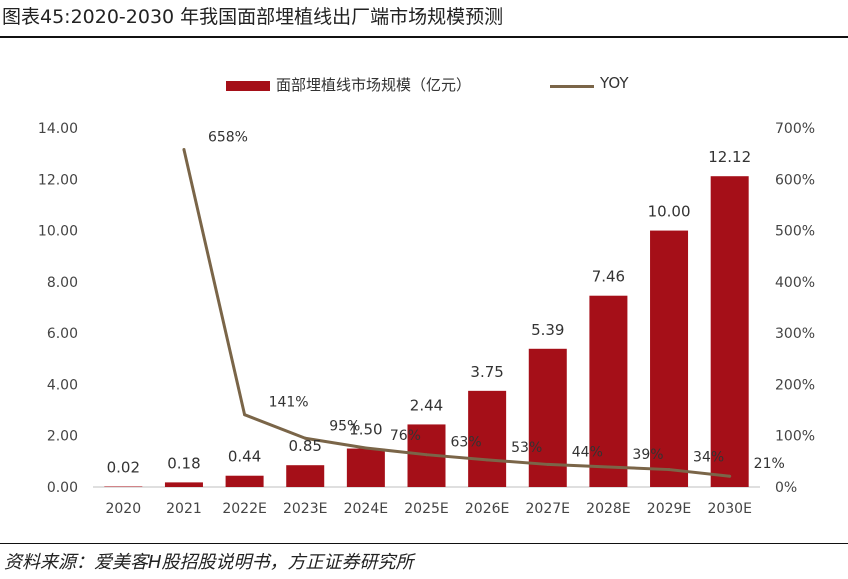 This screenshot has width=848, height=579. What do you see at coordinates (708, 458) in the screenshot?
I see `yoy-value-label: 34%` at bounding box center [708, 458].